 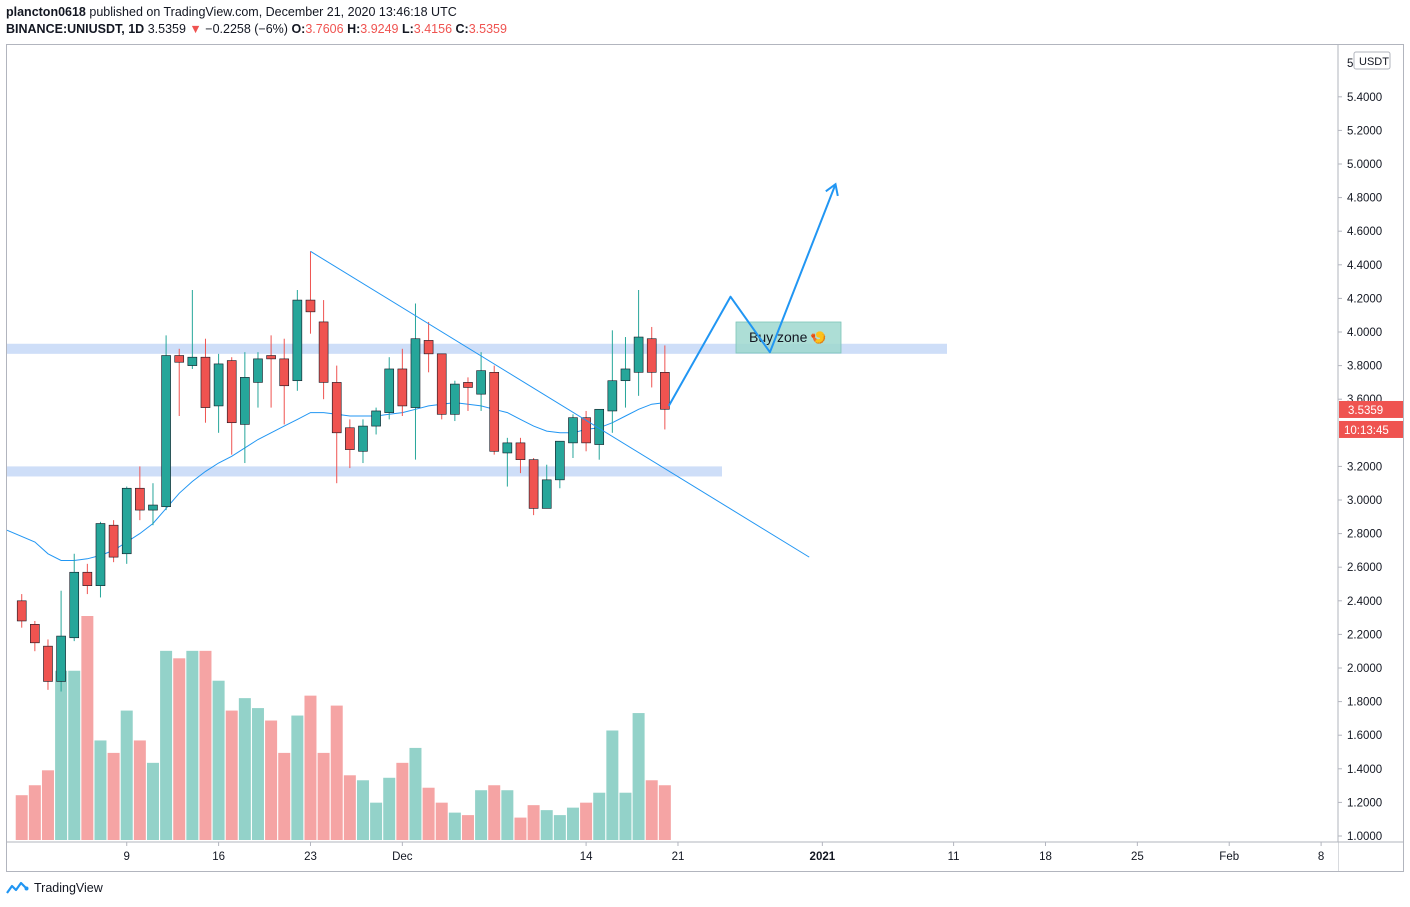 What do you see at coordinates (407, 29) in the screenshot?
I see `low-label: L:` at bounding box center [407, 29].